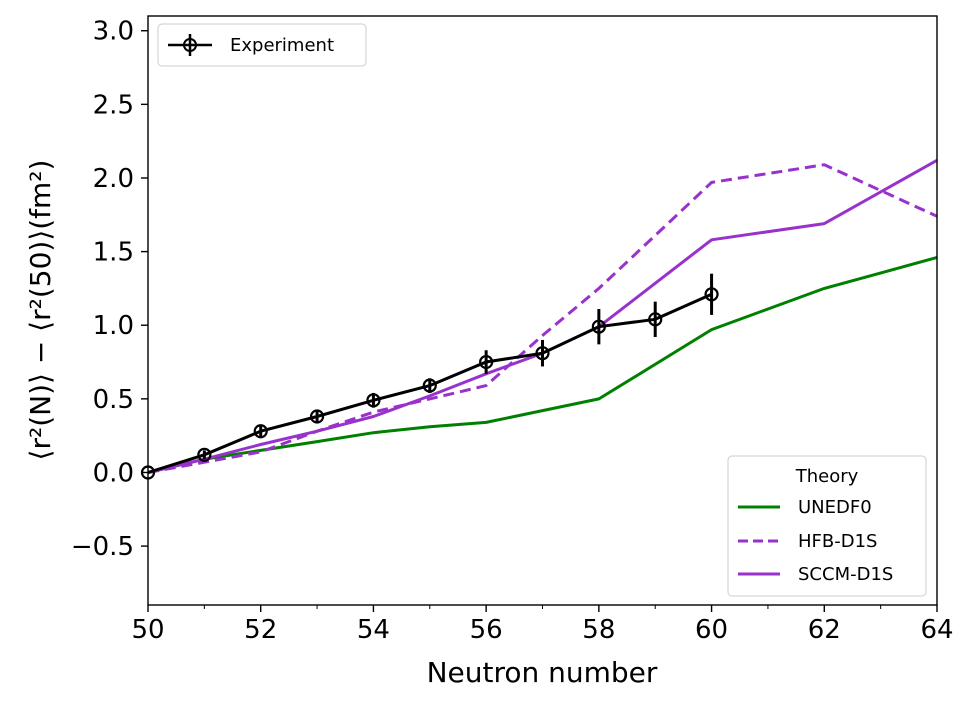 Image resolution: width=973 pixels, height=704 pixels. Describe the element at coordinates (113, 32) in the screenshot. I see `y-tick-label: 3.0` at that location.